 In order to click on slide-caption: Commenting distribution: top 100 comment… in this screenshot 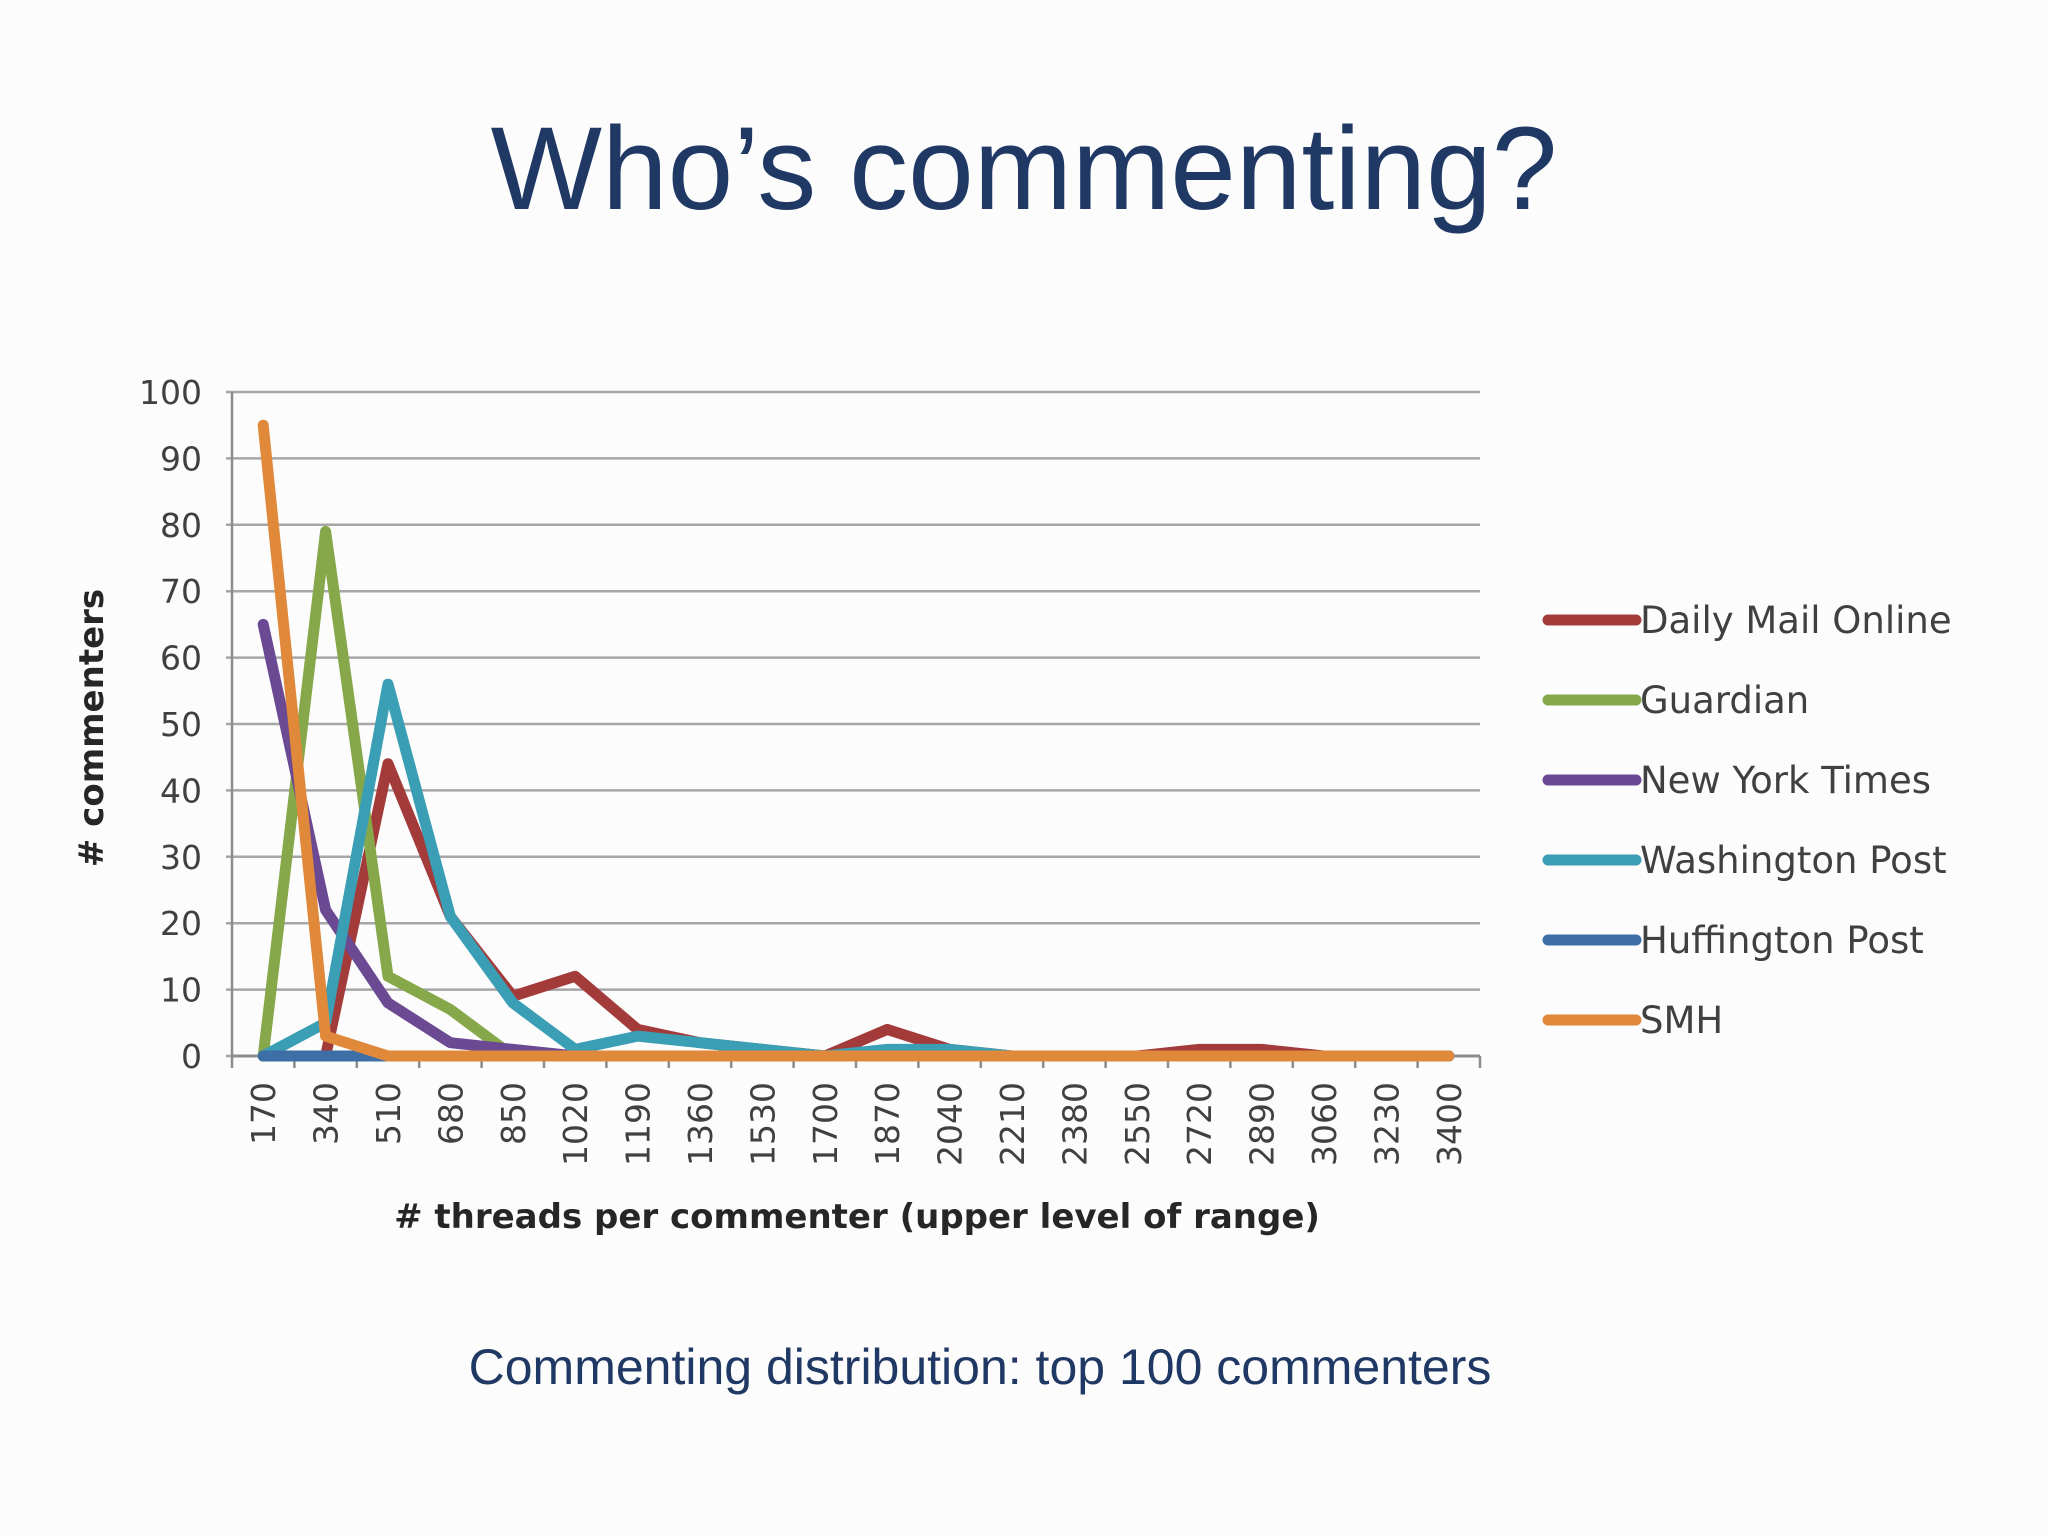, I will do `click(980, 1367)`.